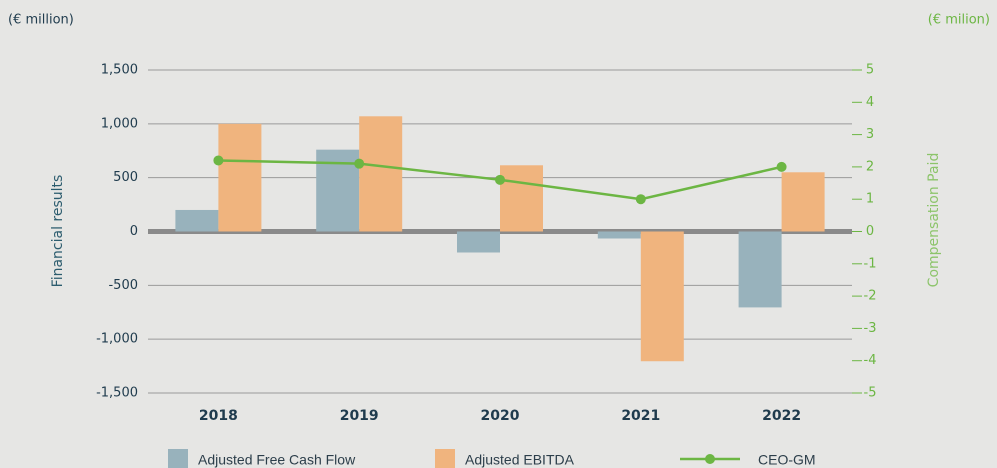 The height and width of the screenshot is (468, 997). What do you see at coordinates (870, 102) in the screenshot?
I see `y2-tick-label: 4` at bounding box center [870, 102].